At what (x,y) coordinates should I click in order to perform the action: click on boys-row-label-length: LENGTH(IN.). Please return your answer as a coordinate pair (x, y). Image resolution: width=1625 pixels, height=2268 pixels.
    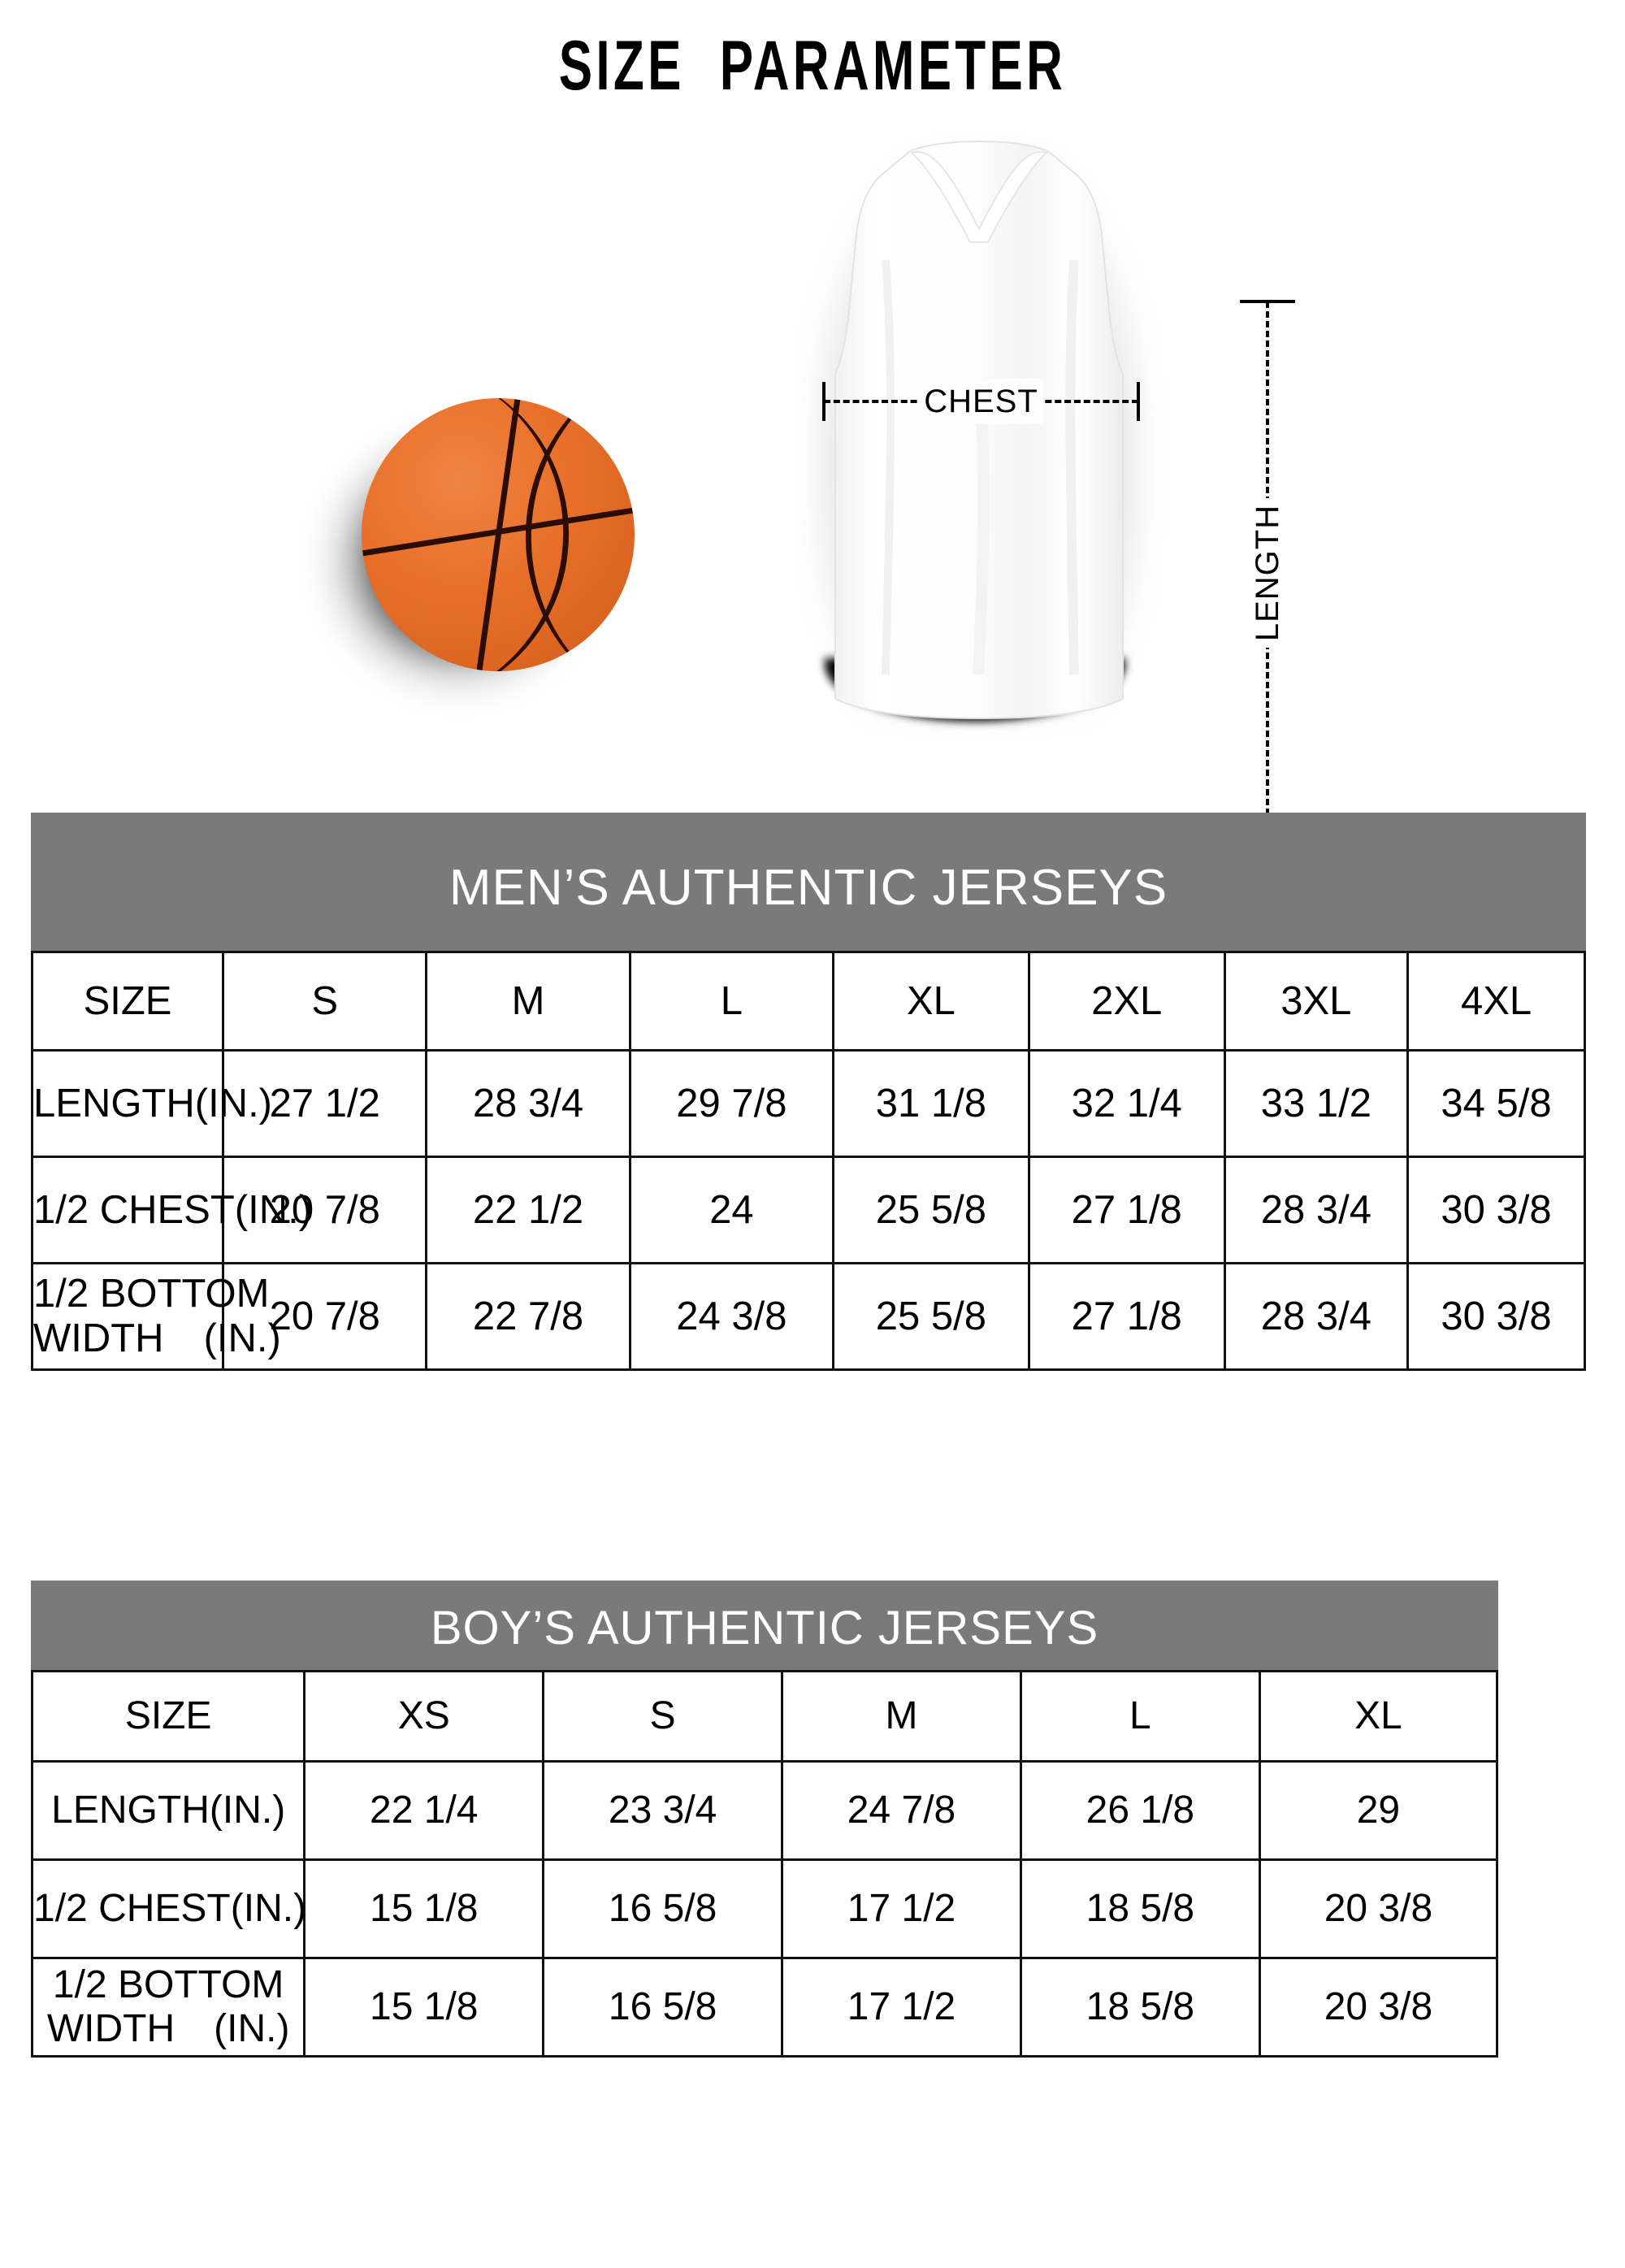
    Looking at the image, I should click on (168, 1810).